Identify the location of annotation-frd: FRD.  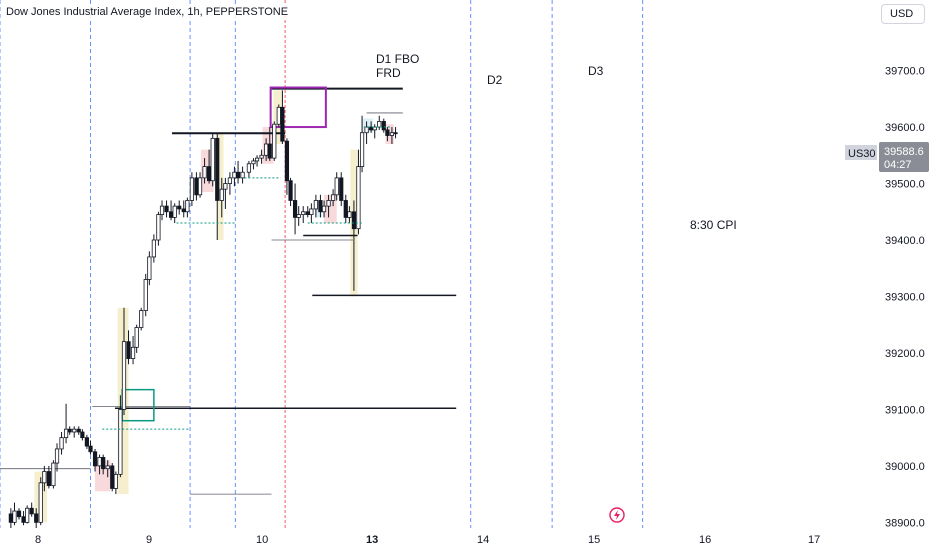
(388, 73).